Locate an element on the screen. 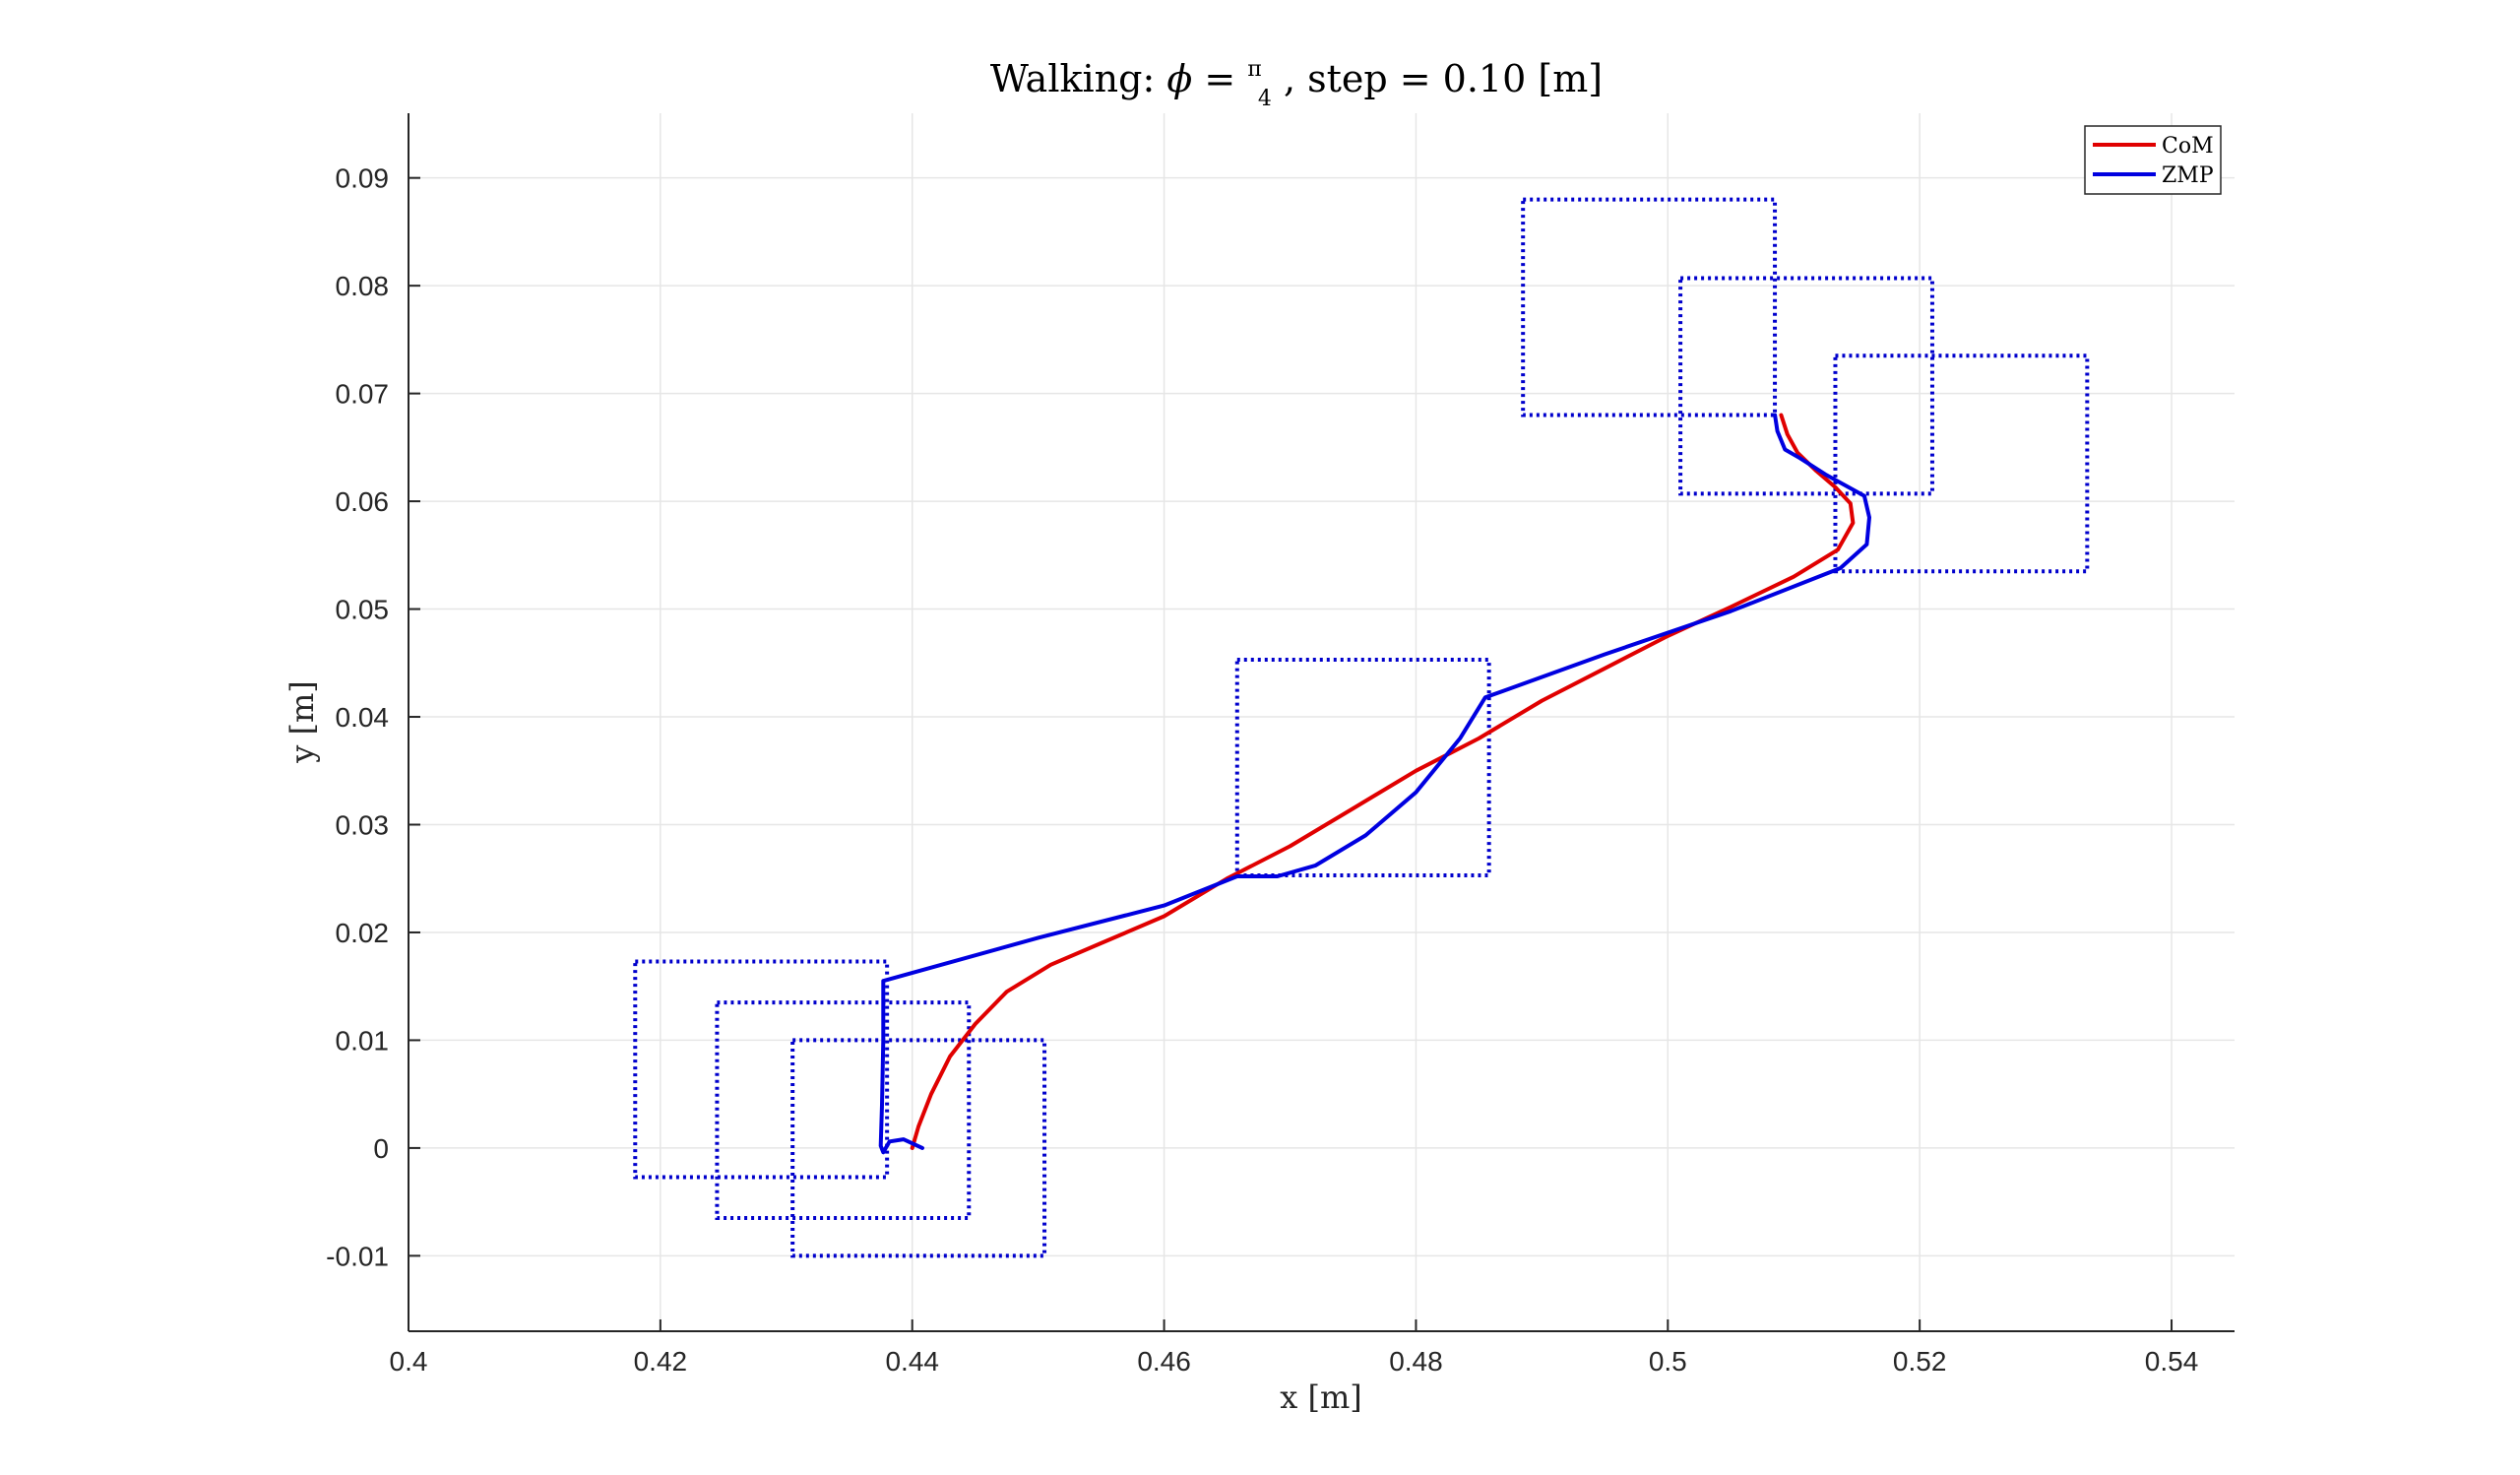 The width and height of the screenshot is (2520, 1475). legend: CoM ZMP is located at coordinates (2153, 160).